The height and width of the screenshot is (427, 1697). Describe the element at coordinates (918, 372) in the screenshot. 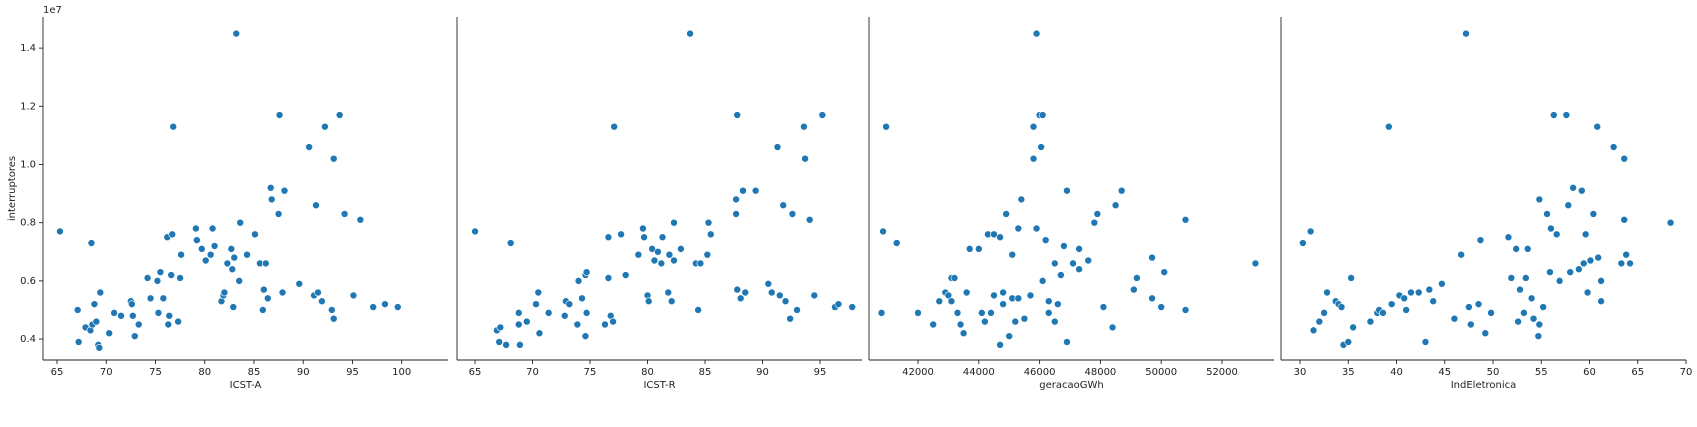

I see `x-tick-label: 42000` at that location.